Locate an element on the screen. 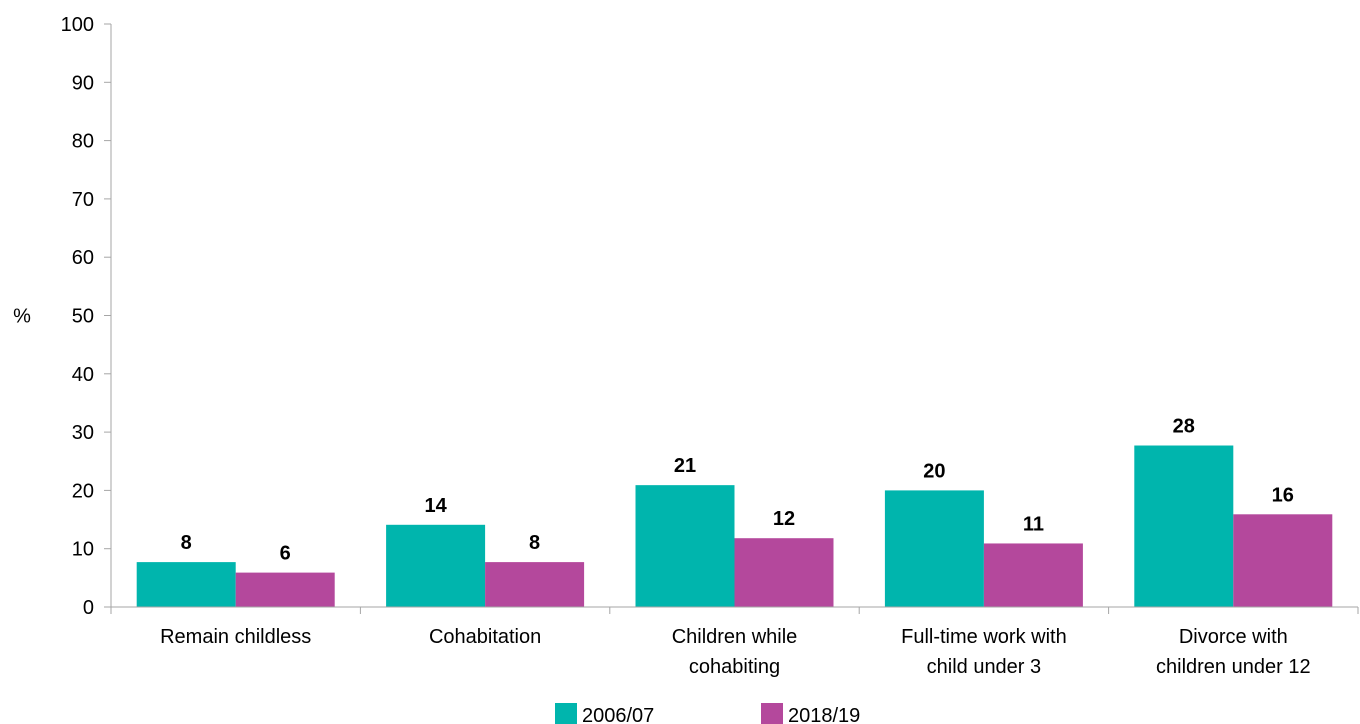  data-label: 21 is located at coordinates (685, 466).